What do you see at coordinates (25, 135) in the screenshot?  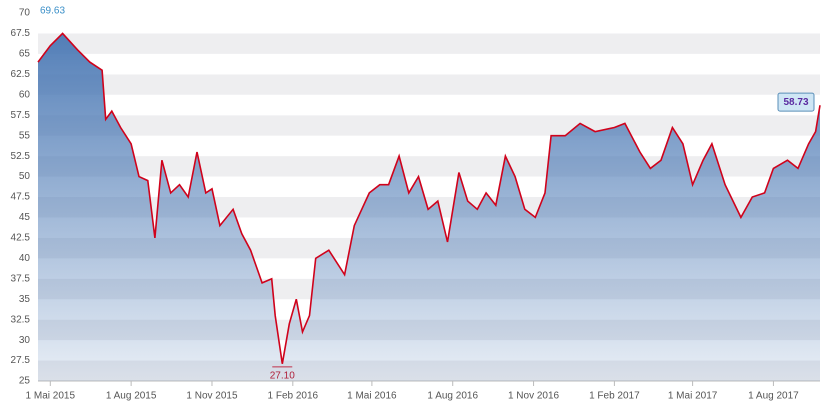 I see `y-tick-label: 55` at bounding box center [25, 135].